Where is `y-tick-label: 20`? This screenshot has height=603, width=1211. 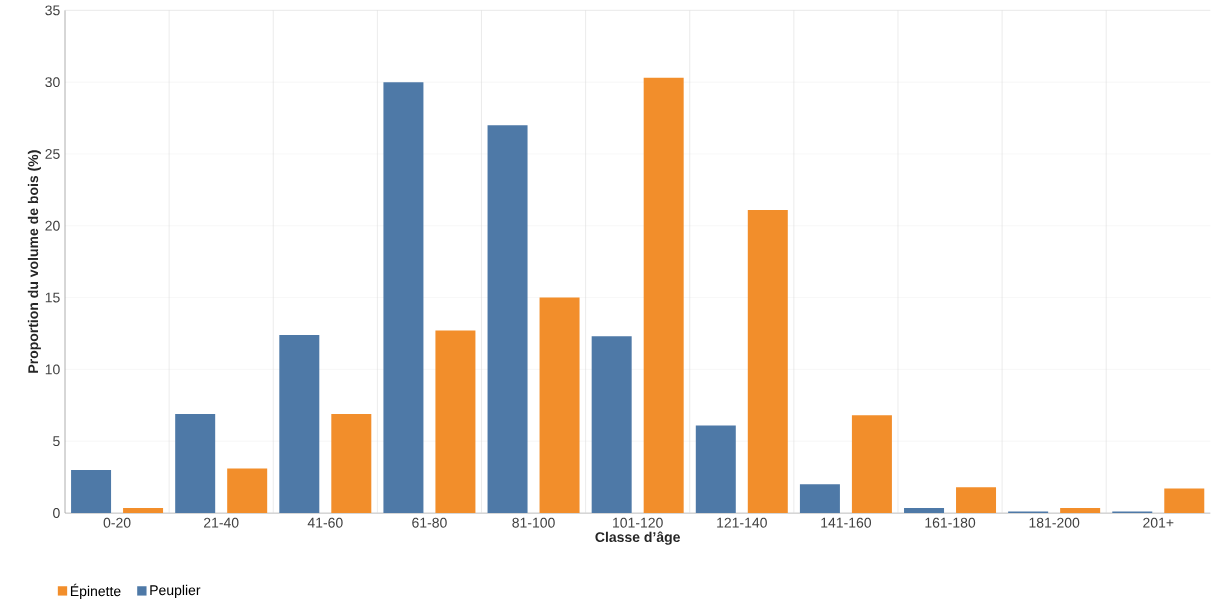
y-tick-label: 20 is located at coordinates (52, 225).